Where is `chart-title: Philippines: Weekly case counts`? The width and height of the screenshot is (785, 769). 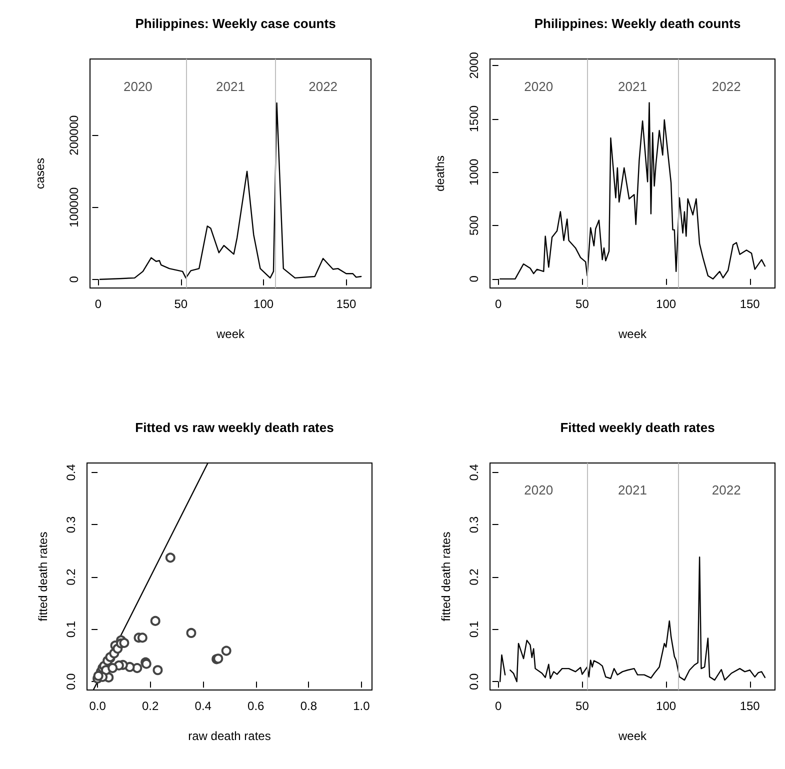 chart-title: Philippines: Weekly case counts is located at coordinates (235, 23).